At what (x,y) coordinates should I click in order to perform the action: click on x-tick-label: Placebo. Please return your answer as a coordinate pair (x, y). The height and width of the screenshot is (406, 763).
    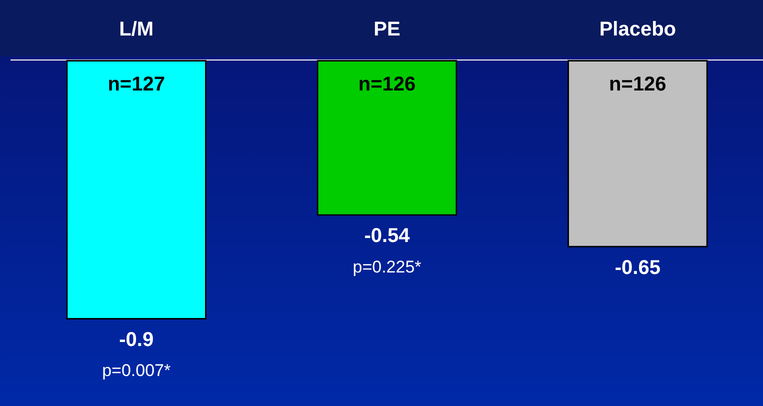
    Looking at the image, I should click on (637, 29).